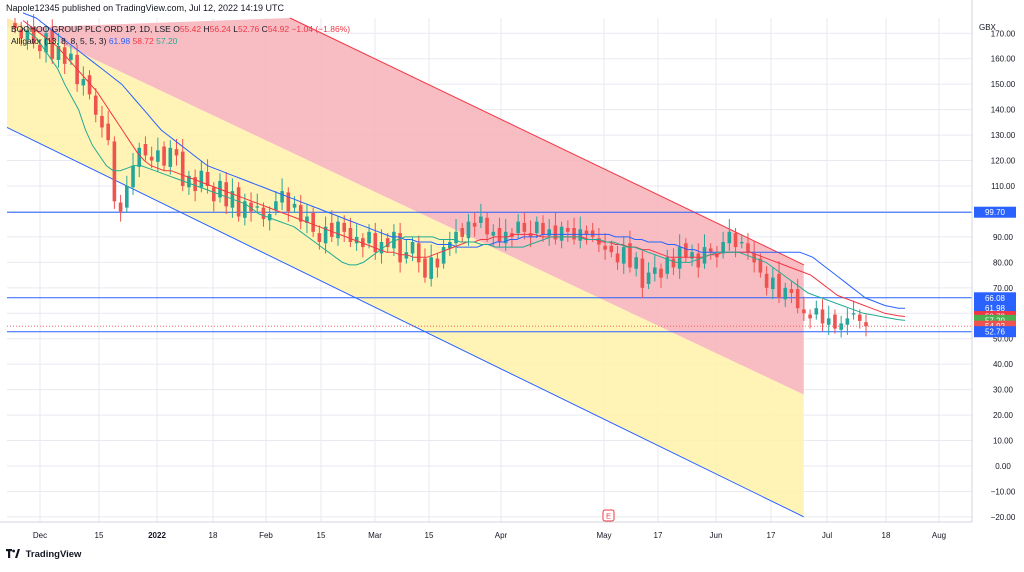  What do you see at coordinates (119, 41) in the screenshot?
I see `jaw-value: 61.98` at bounding box center [119, 41].